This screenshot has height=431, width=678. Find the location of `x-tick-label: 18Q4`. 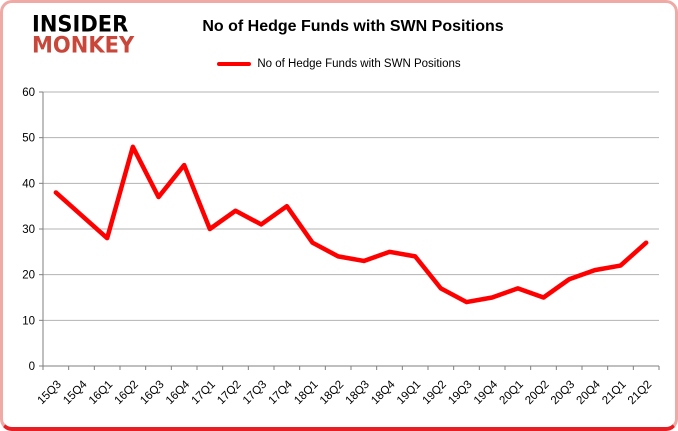

x-tick-label: 18Q4 is located at coordinates (383, 392).